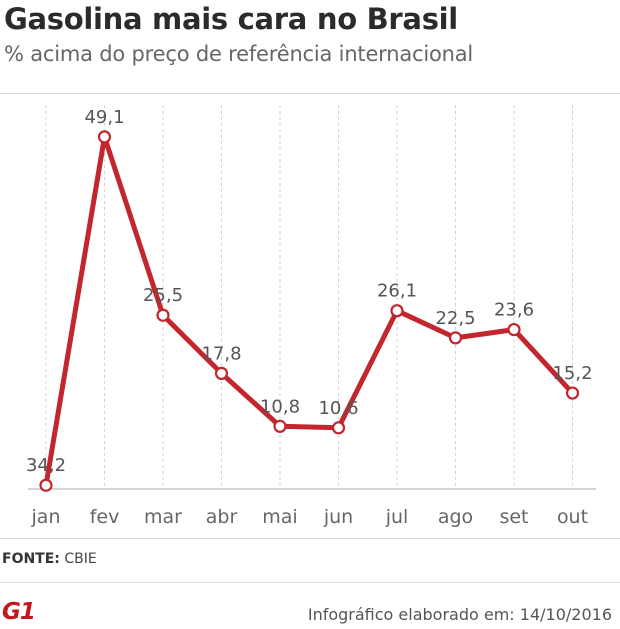 This screenshot has height=629, width=620. What do you see at coordinates (572, 517) in the screenshot?
I see `x-tick-out: out` at bounding box center [572, 517].